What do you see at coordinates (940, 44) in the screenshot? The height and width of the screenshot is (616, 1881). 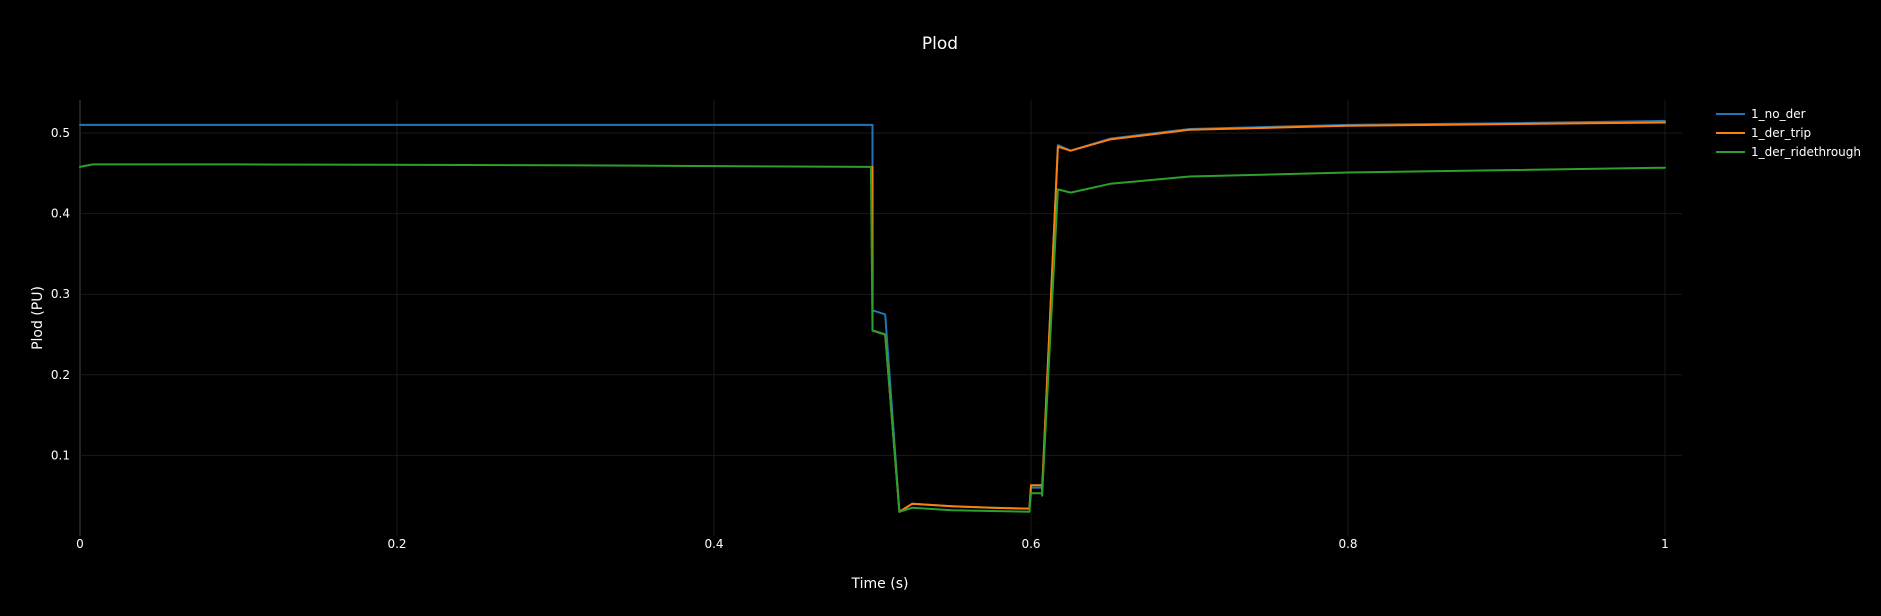 I see `chart-title: Plod` at bounding box center [940, 44].